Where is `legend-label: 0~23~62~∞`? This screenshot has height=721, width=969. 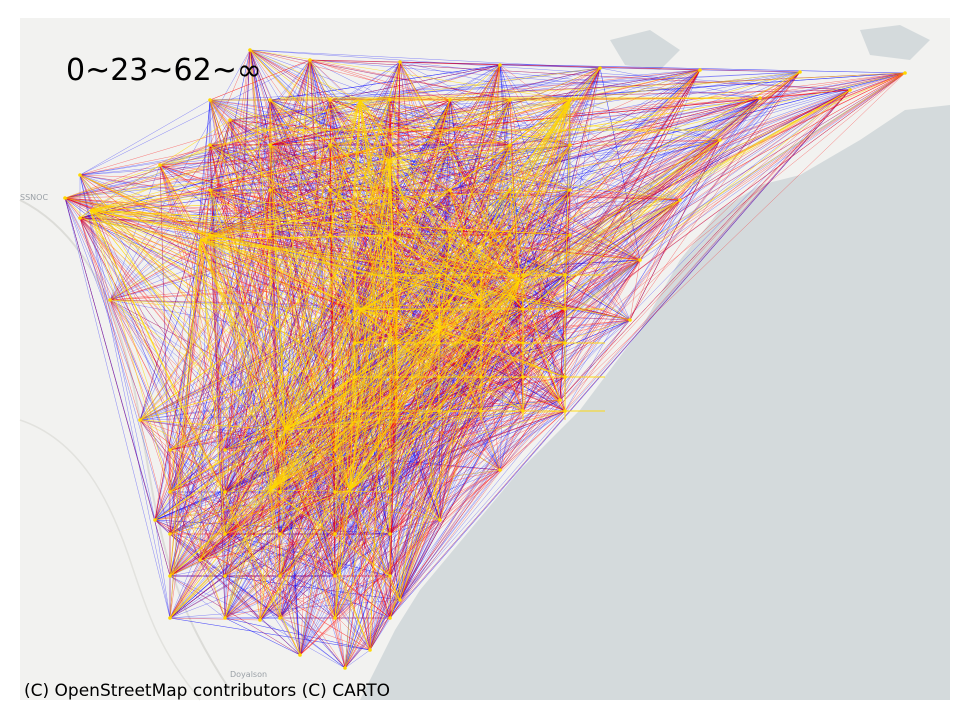 legend-label: 0~23~62~∞ is located at coordinates (164, 70).